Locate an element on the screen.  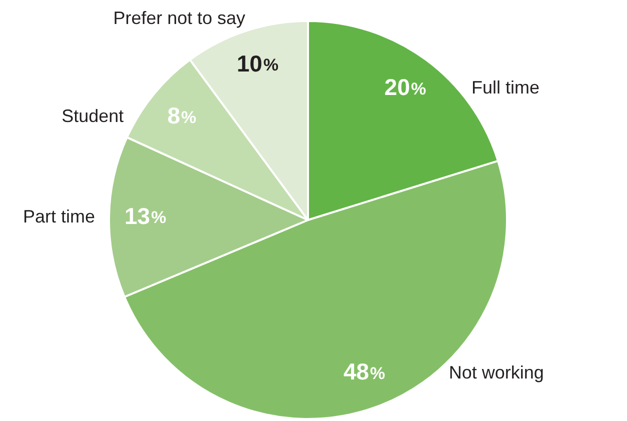
data-label: 48% is located at coordinates (364, 371).